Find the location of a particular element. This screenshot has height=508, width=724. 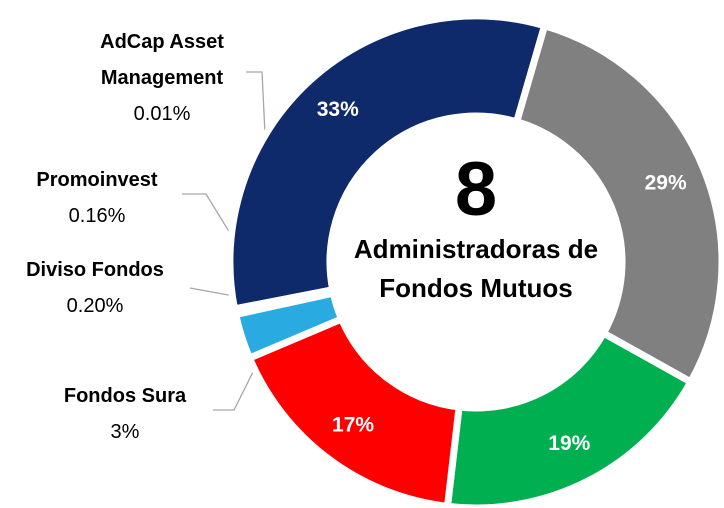

category-name: Diviso Fondos is located at coordinates (95, 270).